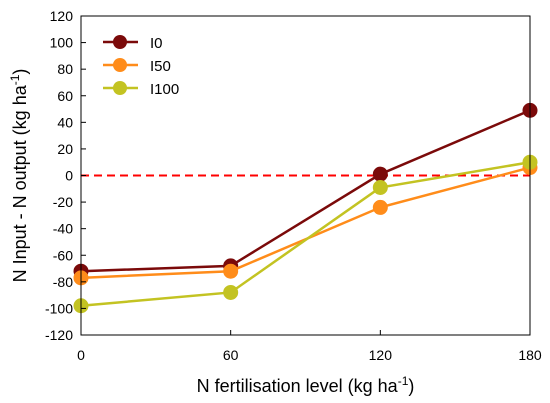 The image size is (550, 403). Describe the element at coordinates (133, 43) in the screenshot. I see `legend-item: I0` at that location.